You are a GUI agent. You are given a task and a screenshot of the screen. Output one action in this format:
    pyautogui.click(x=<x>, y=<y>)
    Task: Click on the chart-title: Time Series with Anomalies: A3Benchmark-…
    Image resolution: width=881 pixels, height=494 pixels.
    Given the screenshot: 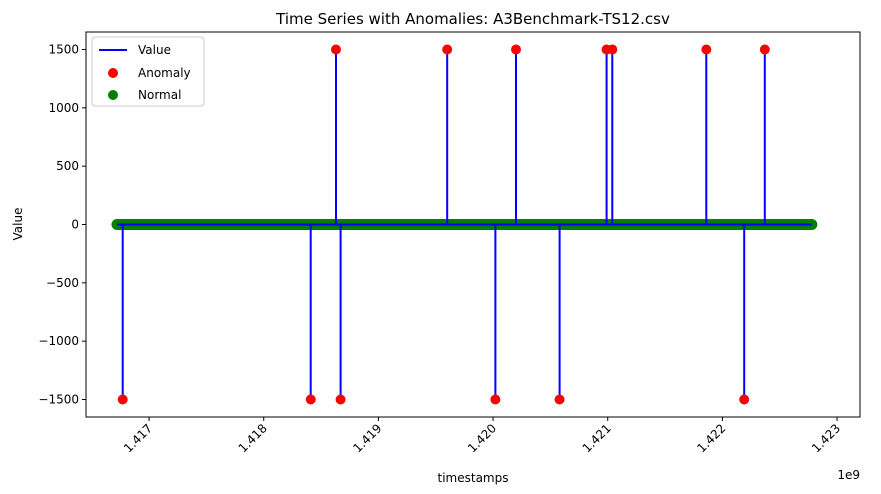 What is the action you would take?
    pyautogui.click(x=472, y=19)
    